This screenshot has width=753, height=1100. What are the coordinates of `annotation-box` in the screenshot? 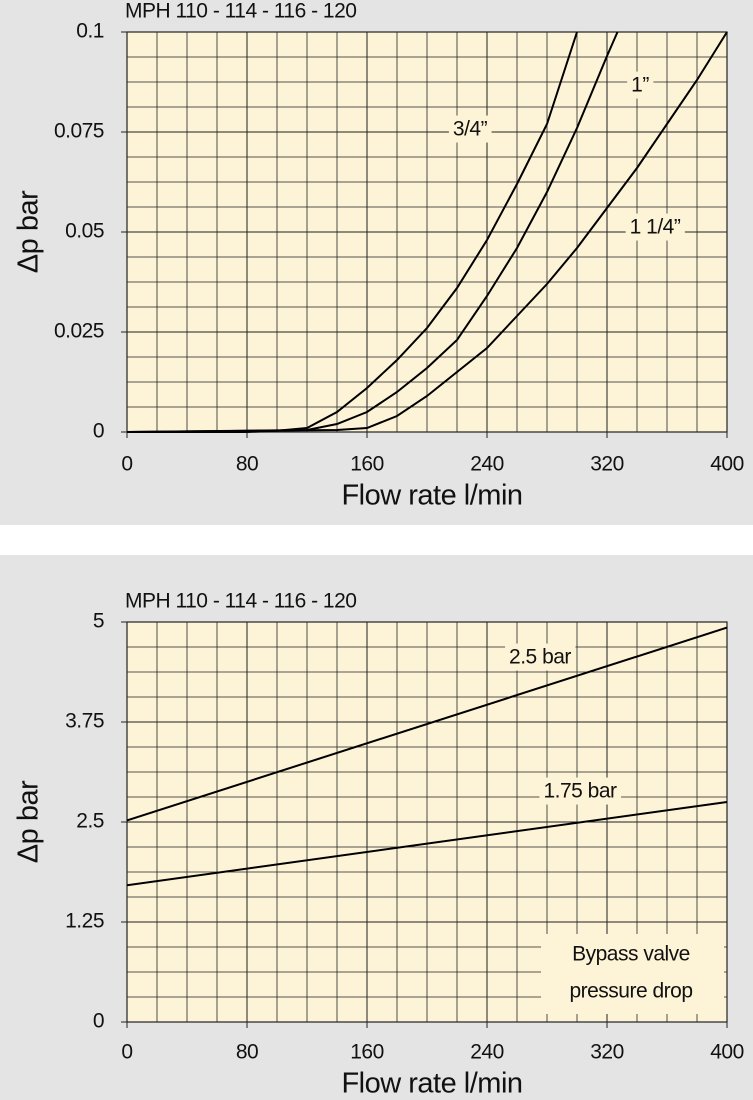 It's located at (632, 974).